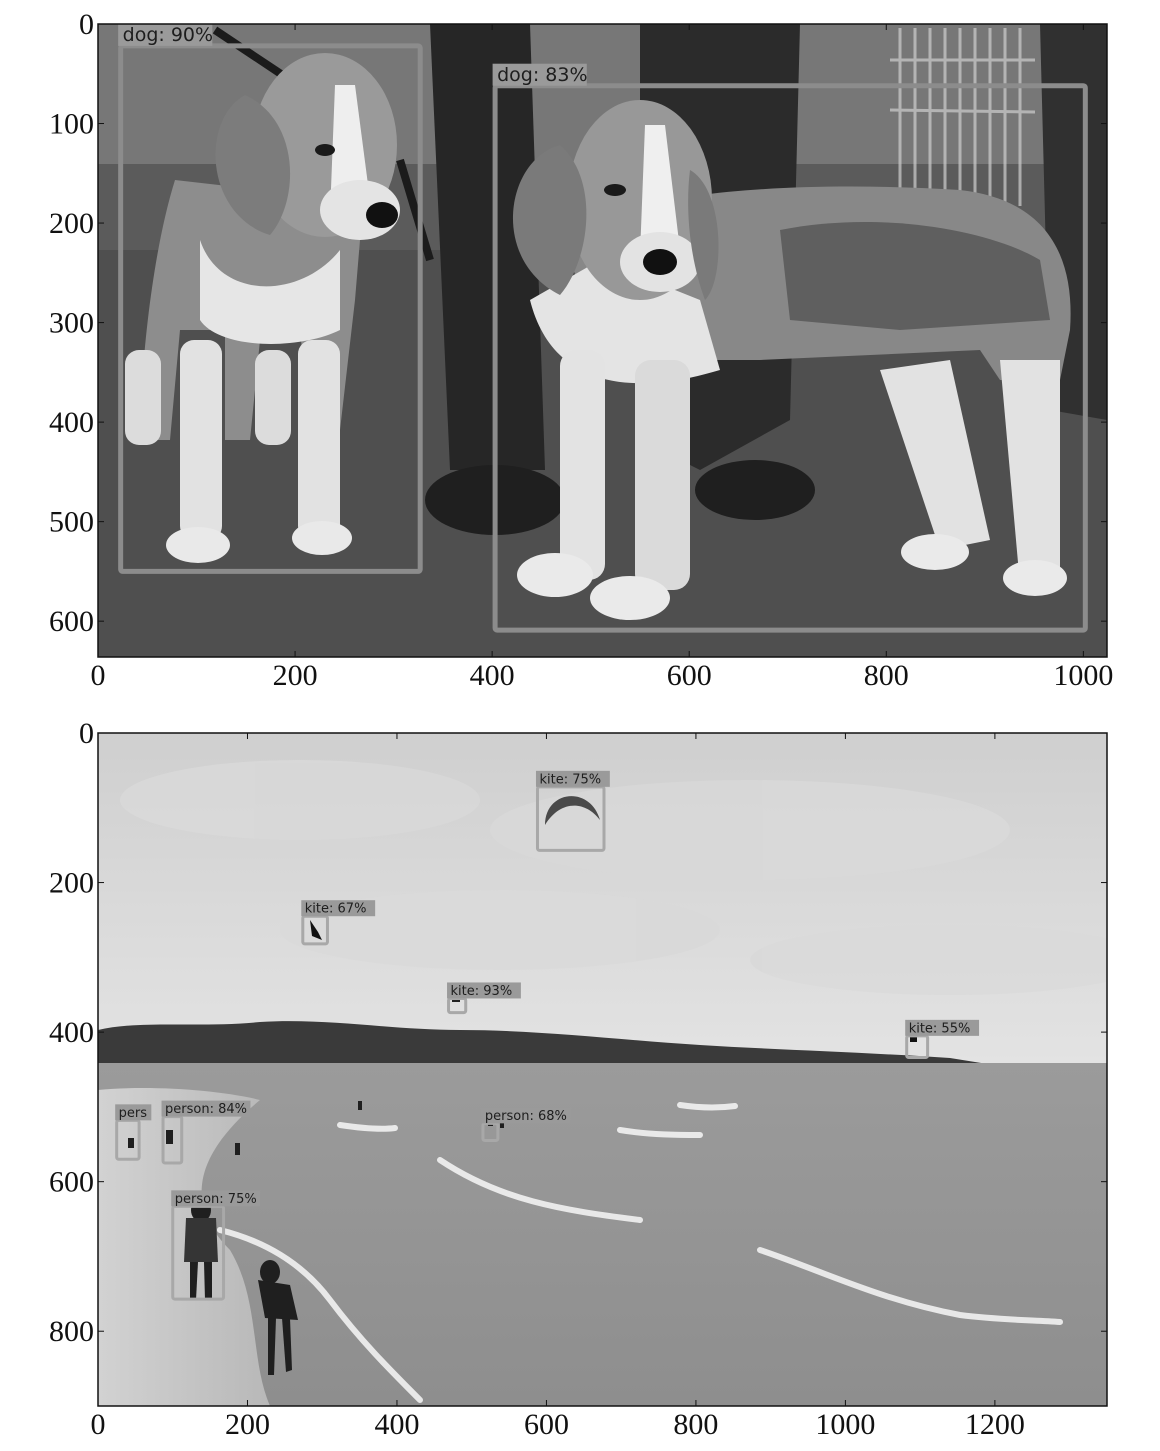 This screenshot has width=1160, height=1451. I want to click on beagle-left, so click(262, 308).